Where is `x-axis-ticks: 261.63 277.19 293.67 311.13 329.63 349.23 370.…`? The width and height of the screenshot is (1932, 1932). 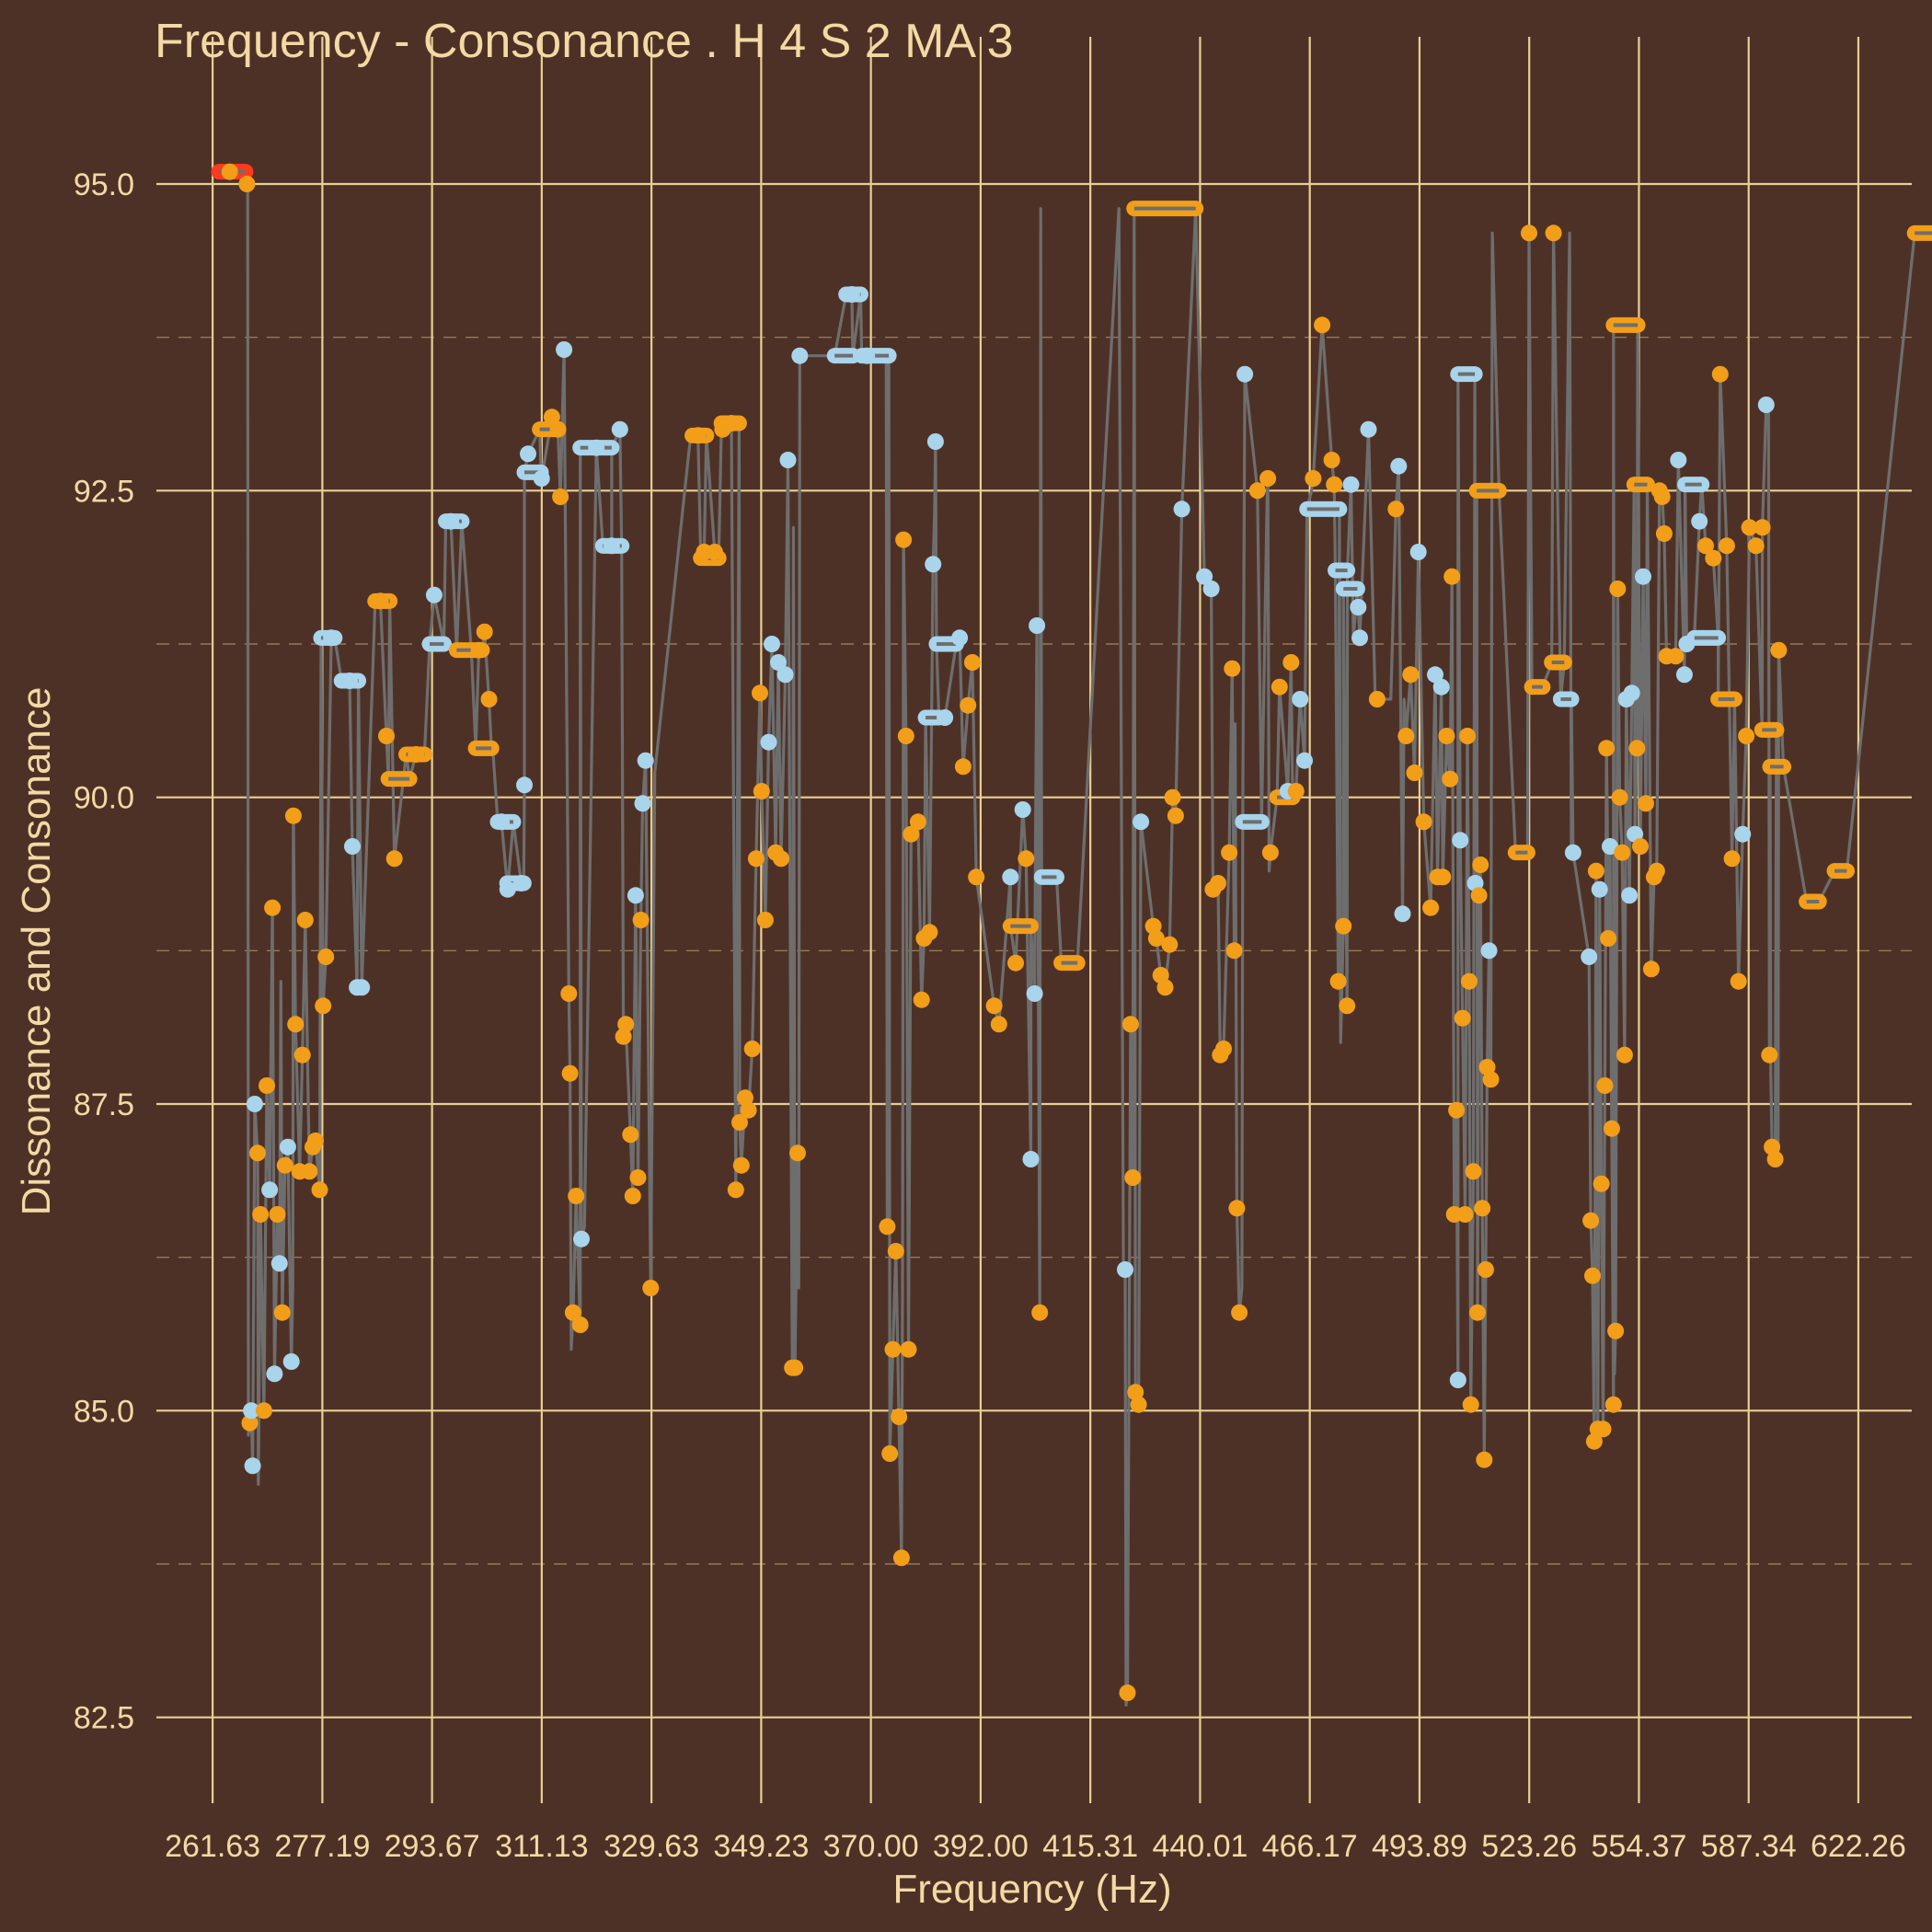 x-axis-ticks: 261.63 277.19 293.67 311.13 329.63 349.23 370.… is located at coordinates (1035, 1846).